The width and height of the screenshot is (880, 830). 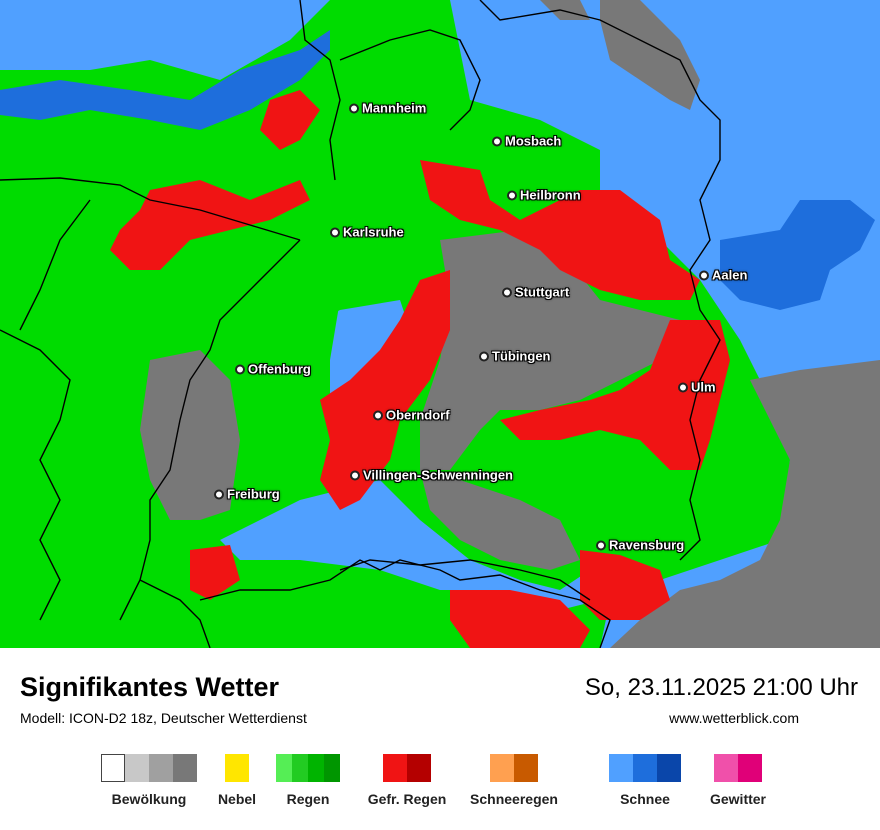 I want to click on legend-label: Schneeregen, so click(x=514, y=799).